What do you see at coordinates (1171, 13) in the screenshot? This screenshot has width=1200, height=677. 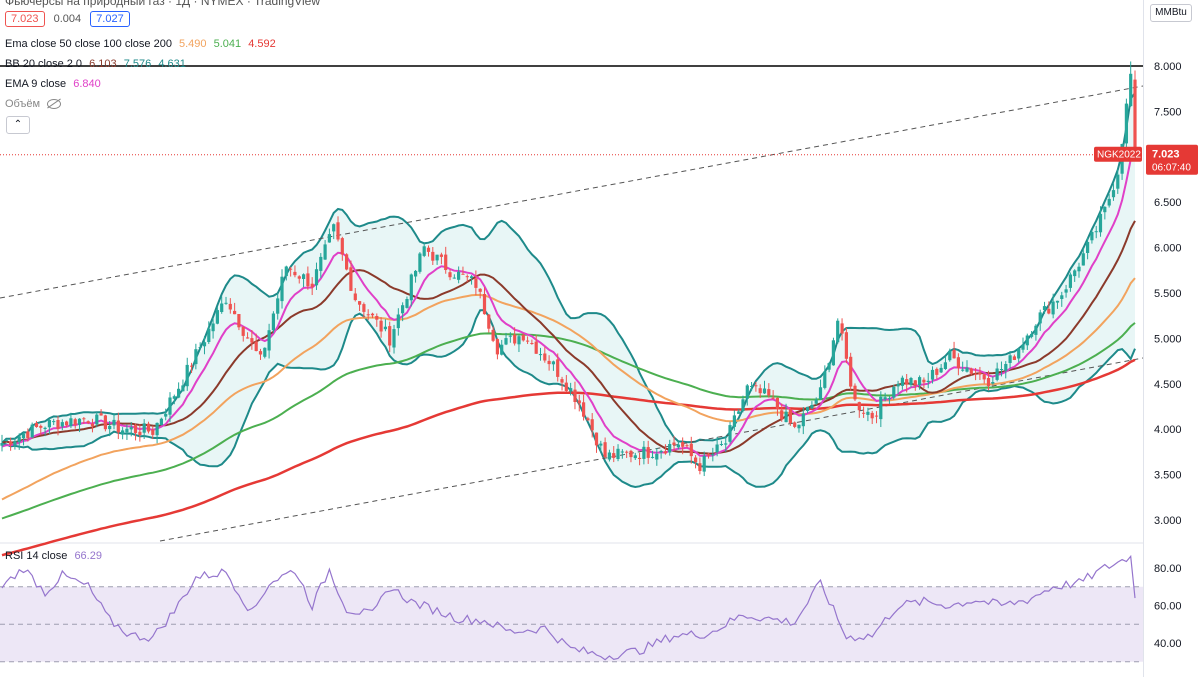 I see `unit-button: MMBtu` at bounding box center [1171, 13].